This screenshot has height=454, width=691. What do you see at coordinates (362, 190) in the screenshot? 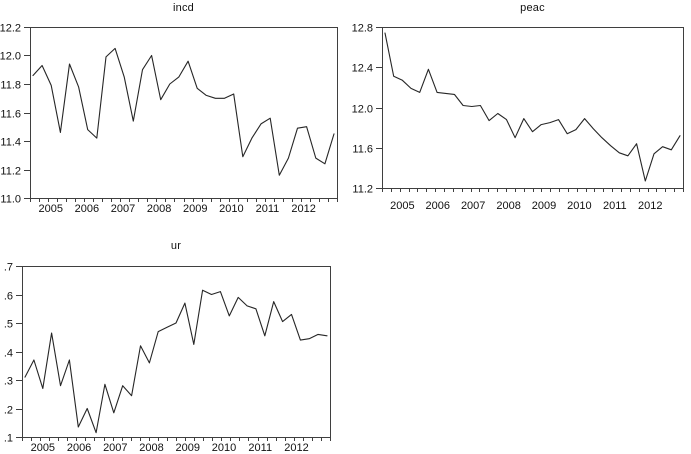
I see `peac-y-tick-label: 11.2` at bounding box center [362, 190].